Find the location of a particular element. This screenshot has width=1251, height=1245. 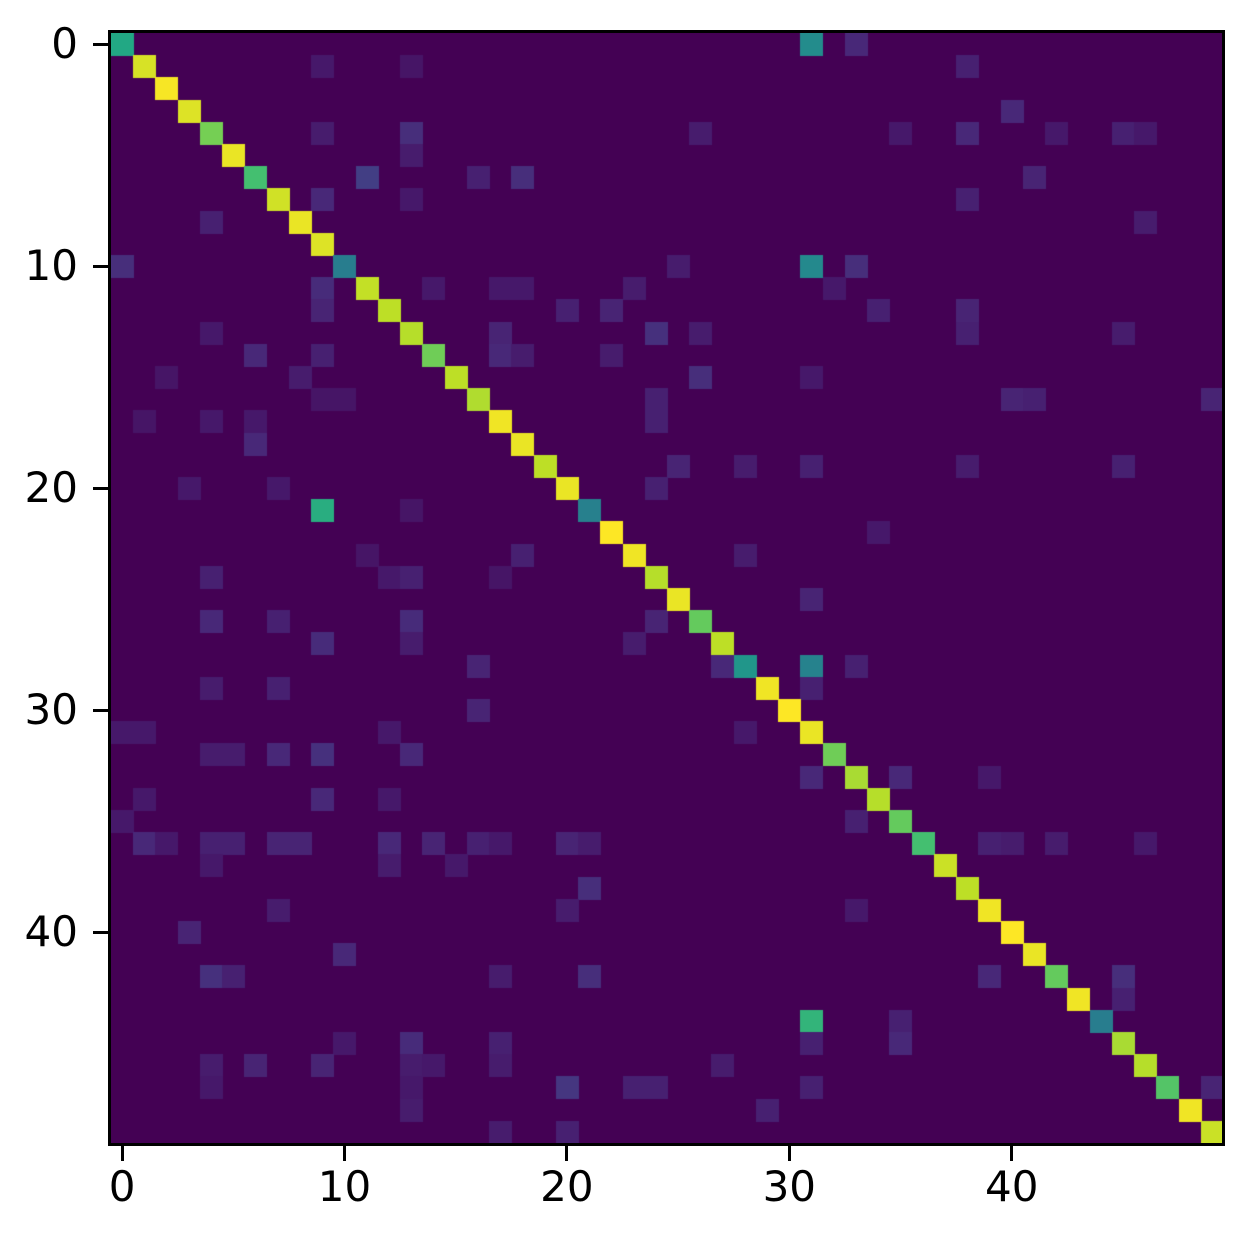

y-tick-label: 30 is located at coordinates (51, 710).